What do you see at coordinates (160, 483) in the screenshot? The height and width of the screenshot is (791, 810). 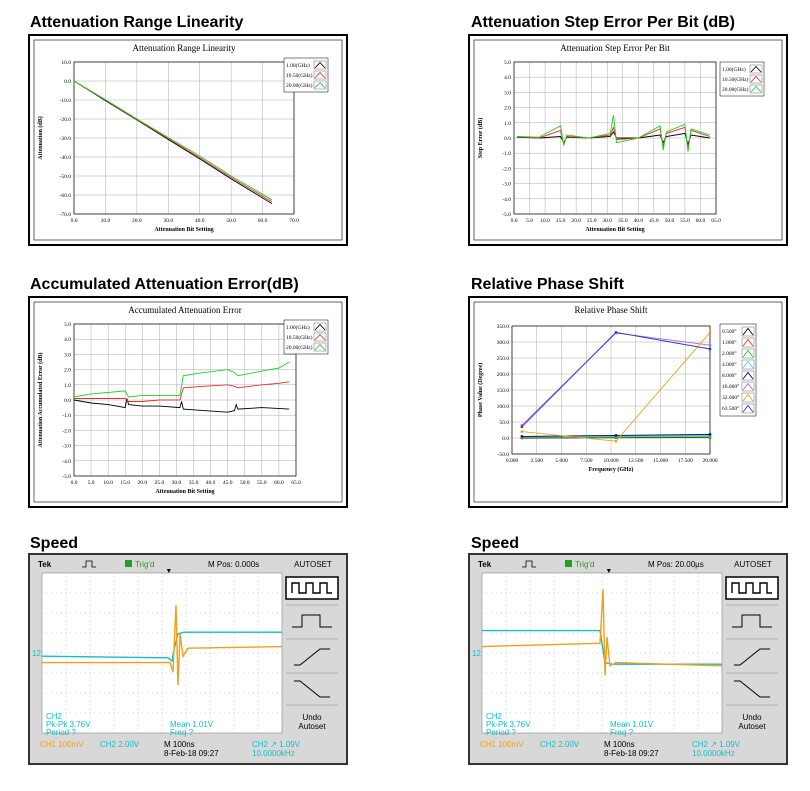 I see `x-tick-label: 25.0` at bounding box center [160, 483].